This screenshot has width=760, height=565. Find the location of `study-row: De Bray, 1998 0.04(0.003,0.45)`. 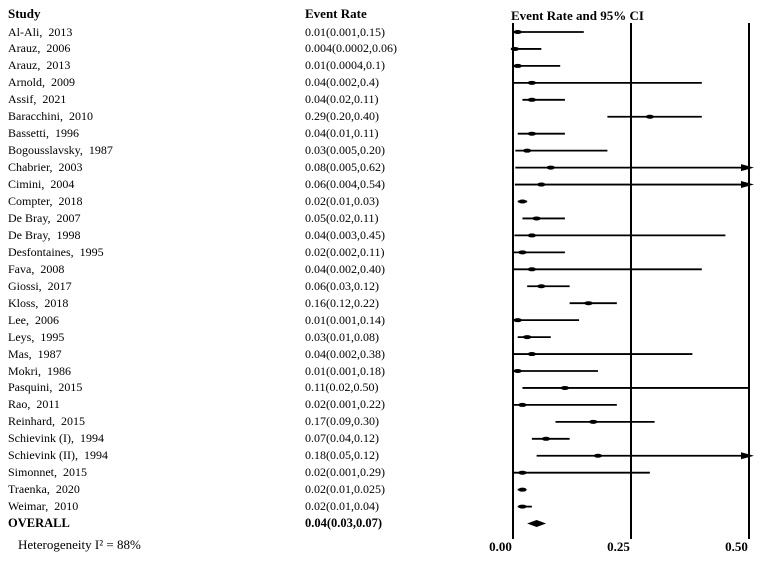

study-row: De Bray, 1998 0.04(0.003,0.45) is located at coordinates (252, 235).